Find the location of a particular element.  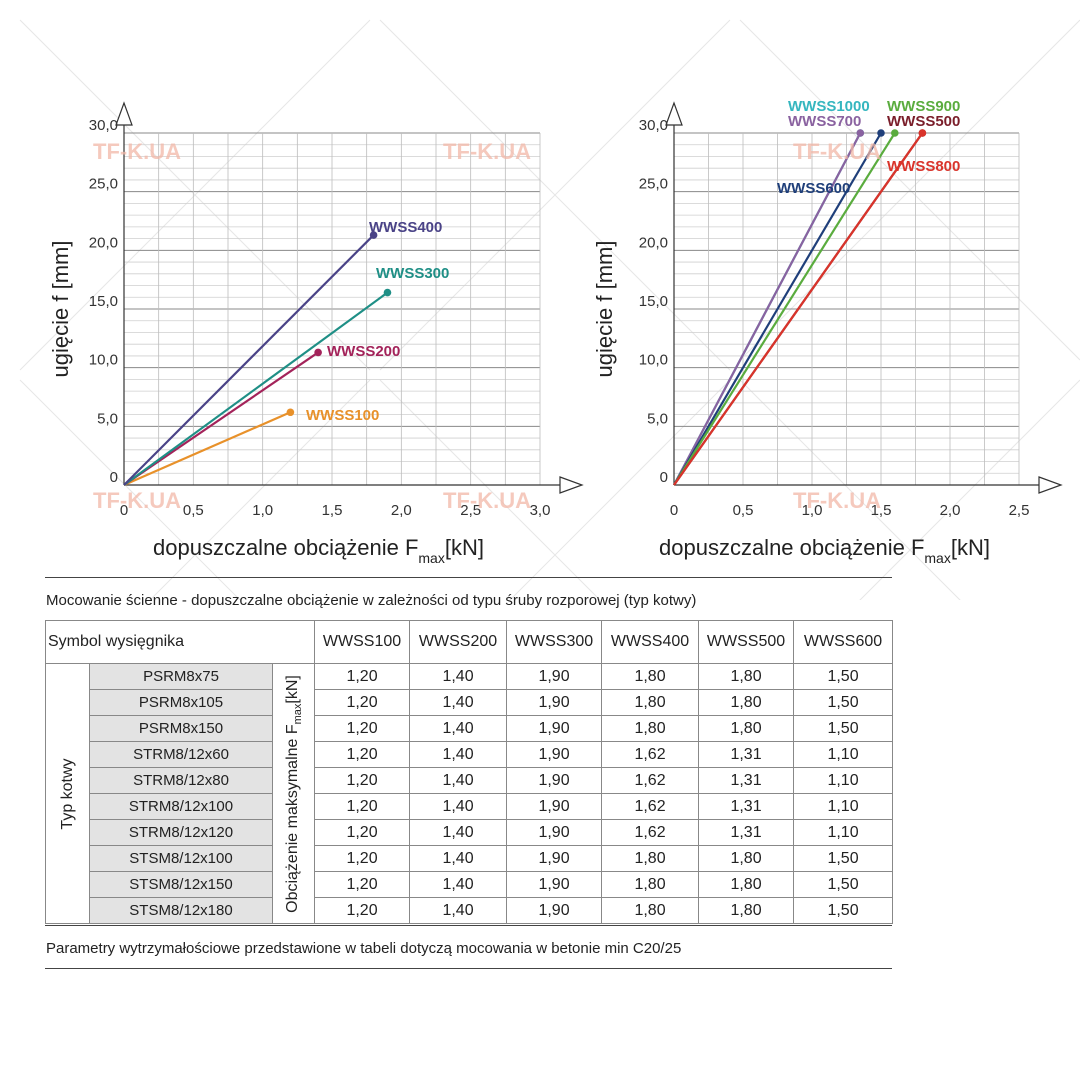

column-header: WWSS100 is located at coordinates (362, 642).